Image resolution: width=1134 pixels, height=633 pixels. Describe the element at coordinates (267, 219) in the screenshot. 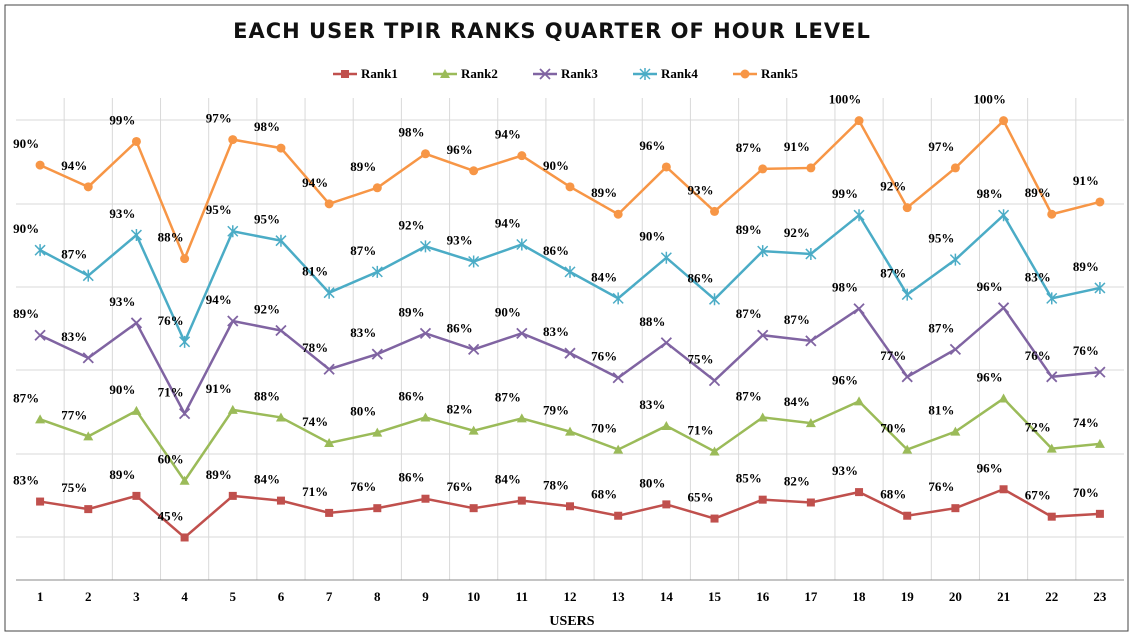

I see `data-label: 95%` at that location.